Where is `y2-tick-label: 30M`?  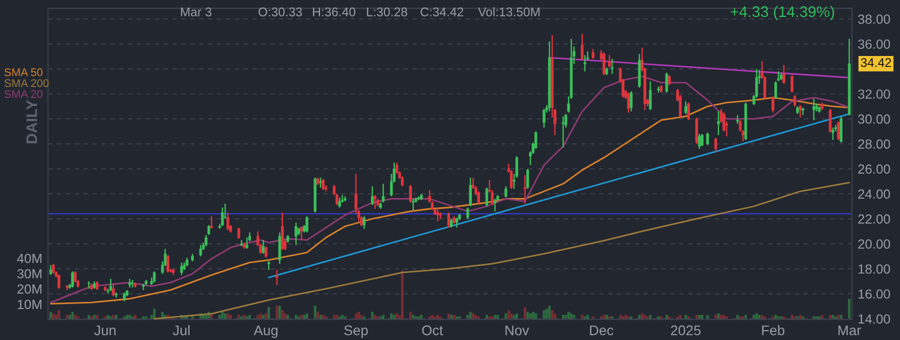
y2-tick-label: 30M is located at coordinates (29, 273).